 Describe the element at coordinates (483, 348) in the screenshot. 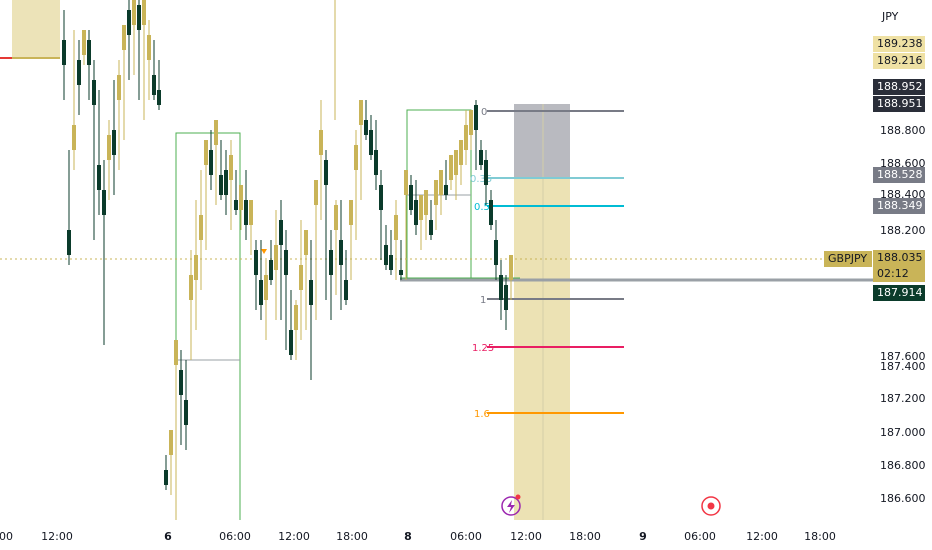

I see `fib-level-4-label: 1.25` at that location.